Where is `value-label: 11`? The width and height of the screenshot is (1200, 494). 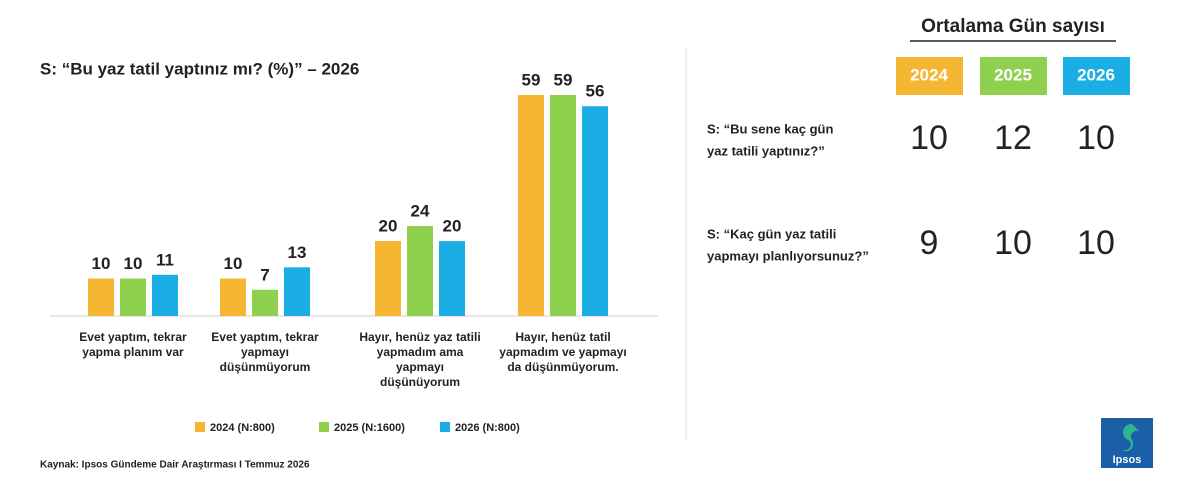
value-label: 11 is located at coordinates (165, 259).